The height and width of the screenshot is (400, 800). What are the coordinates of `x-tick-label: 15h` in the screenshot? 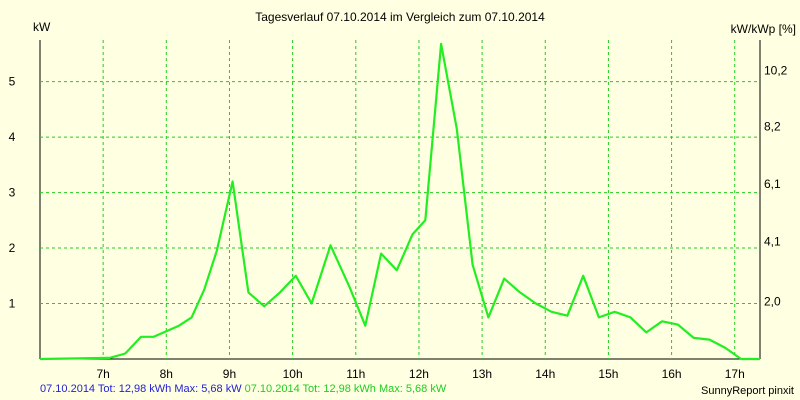 It's located at (608, 374).